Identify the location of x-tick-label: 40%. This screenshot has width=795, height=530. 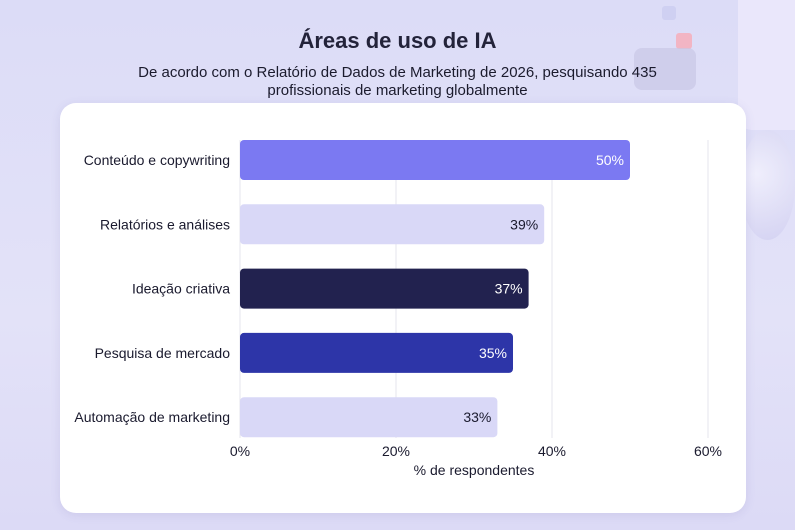
(552, 451).